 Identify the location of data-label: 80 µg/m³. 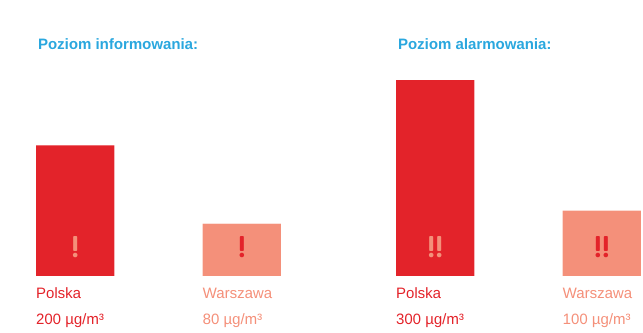
(232, 319).